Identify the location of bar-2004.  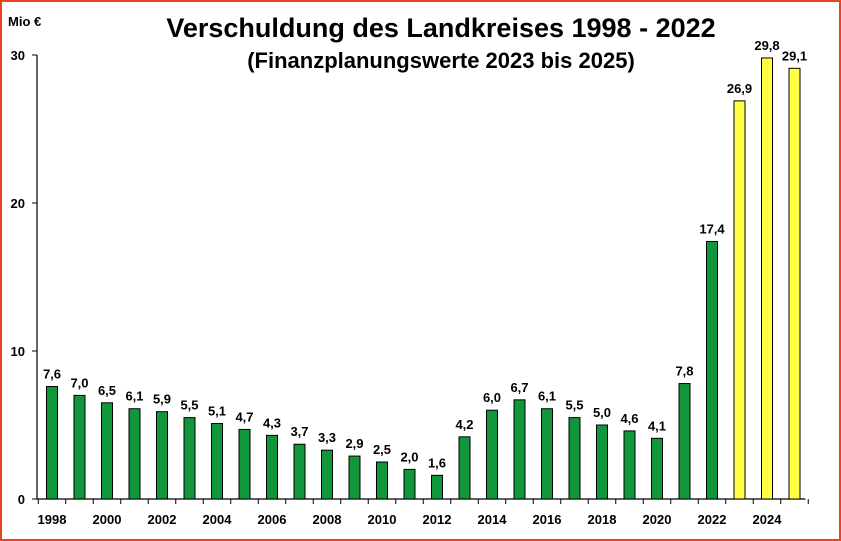
(217, 461).